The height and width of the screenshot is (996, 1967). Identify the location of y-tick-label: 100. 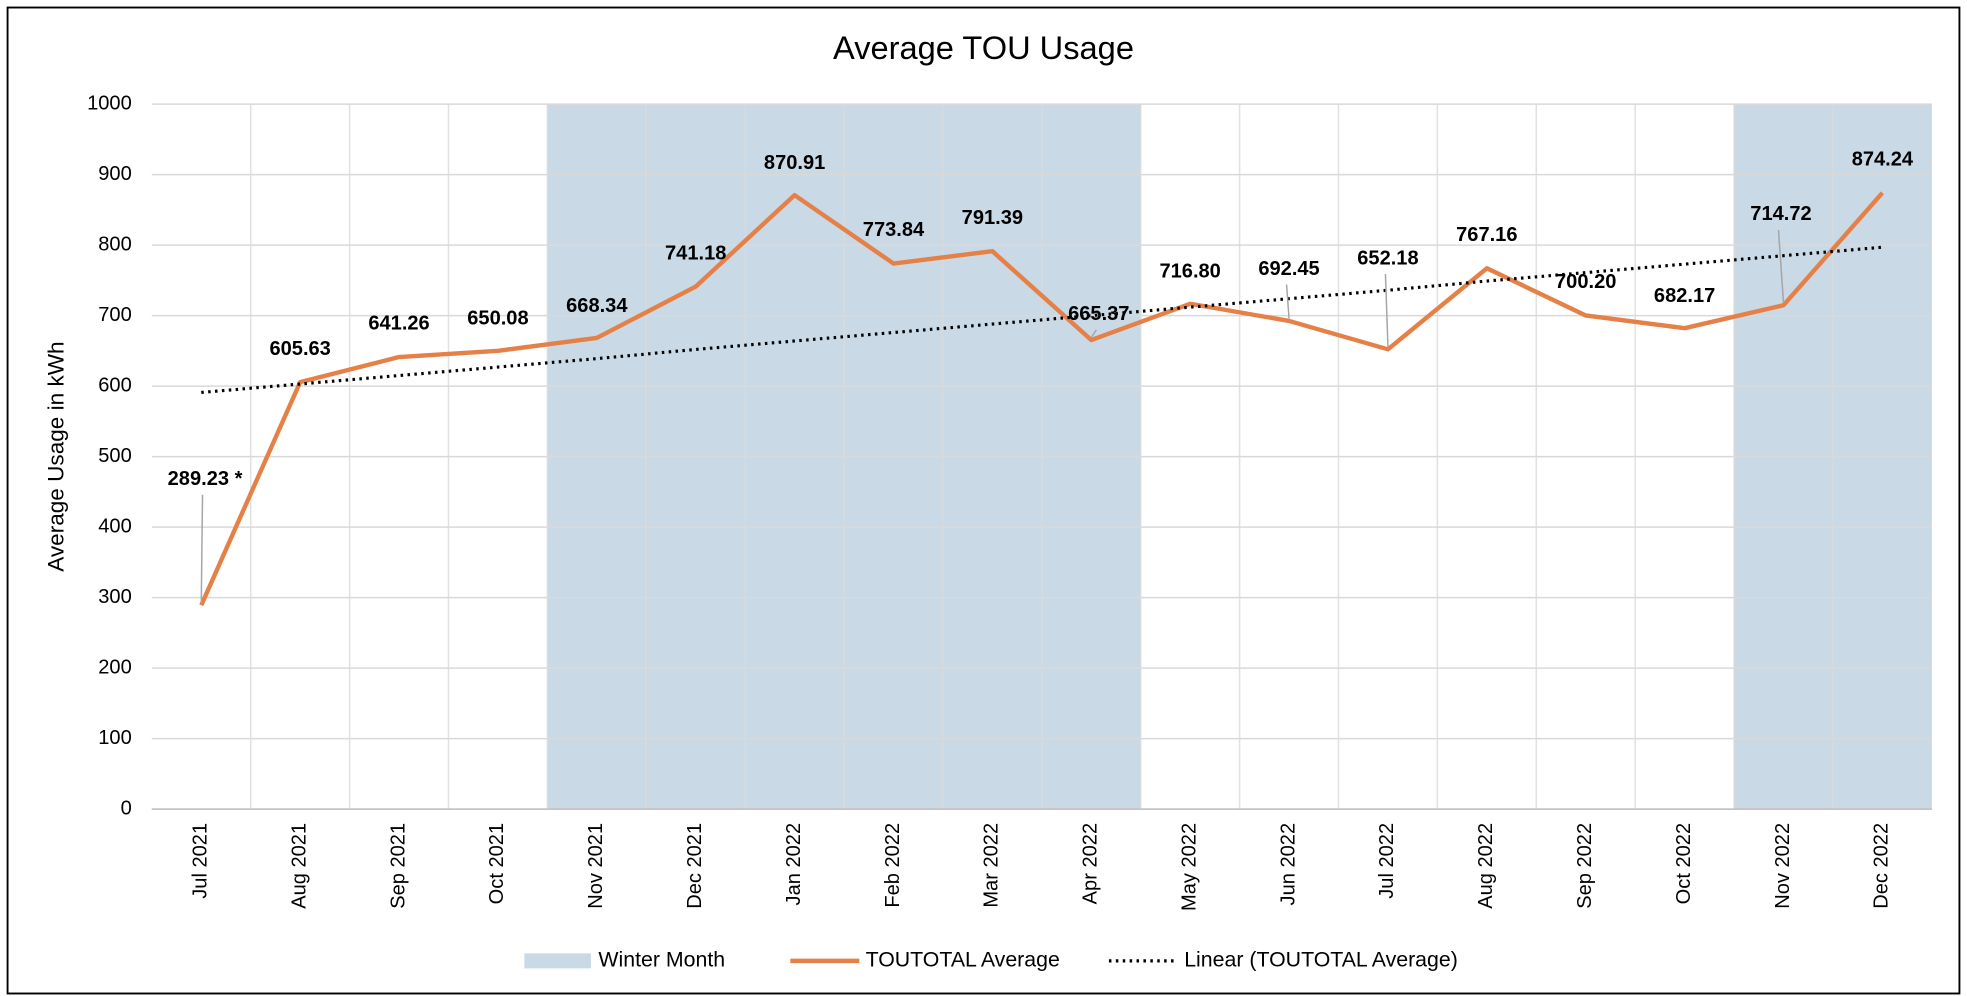
(114, 738).